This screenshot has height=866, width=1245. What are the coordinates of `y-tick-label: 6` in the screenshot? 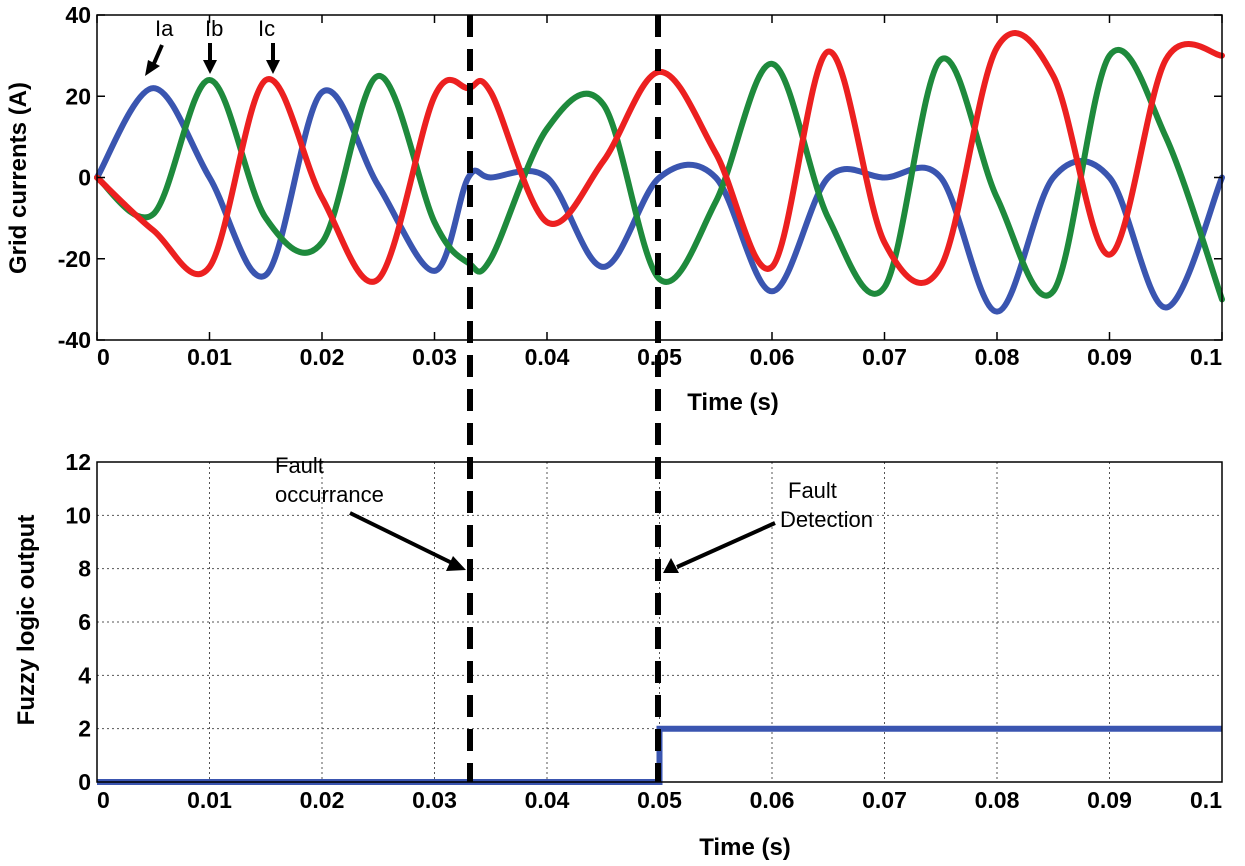 It's located at (84, 622).